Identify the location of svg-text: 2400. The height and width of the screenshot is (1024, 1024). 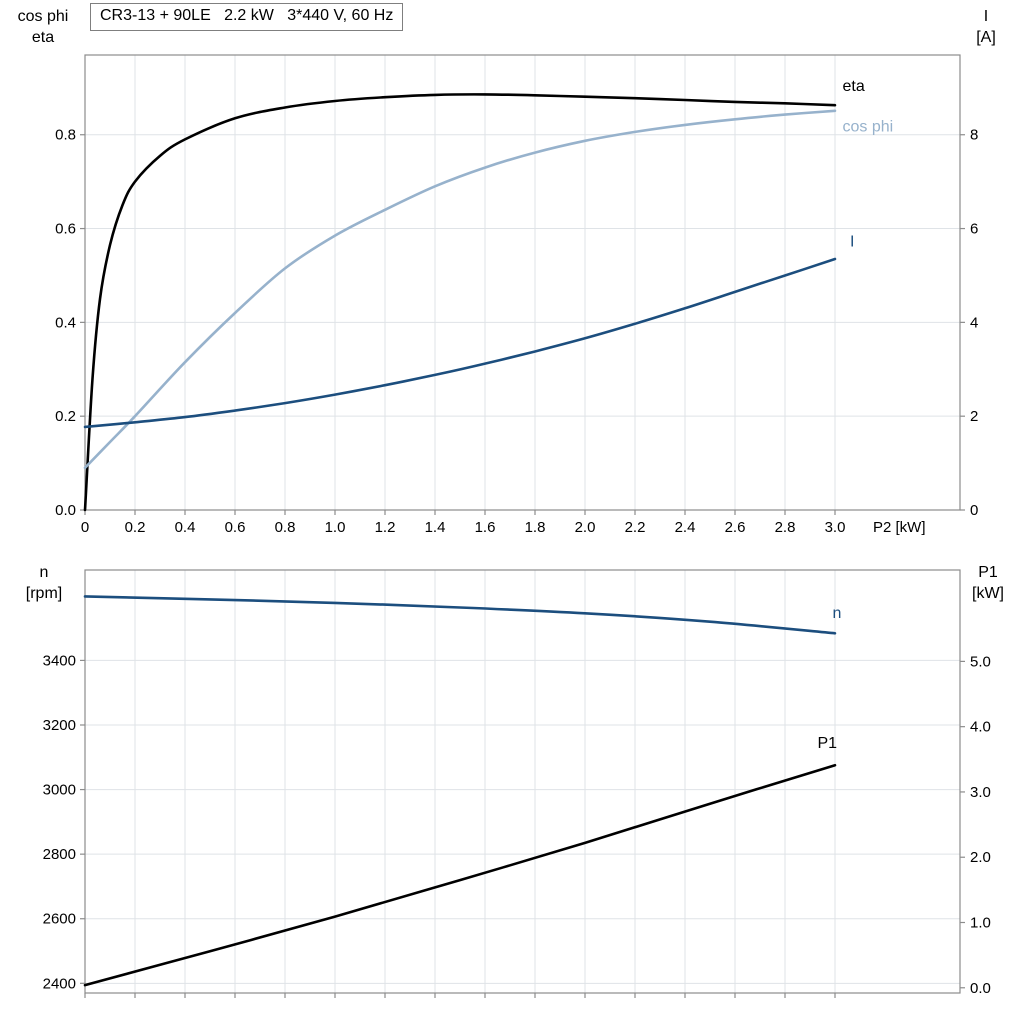
(59, 983).